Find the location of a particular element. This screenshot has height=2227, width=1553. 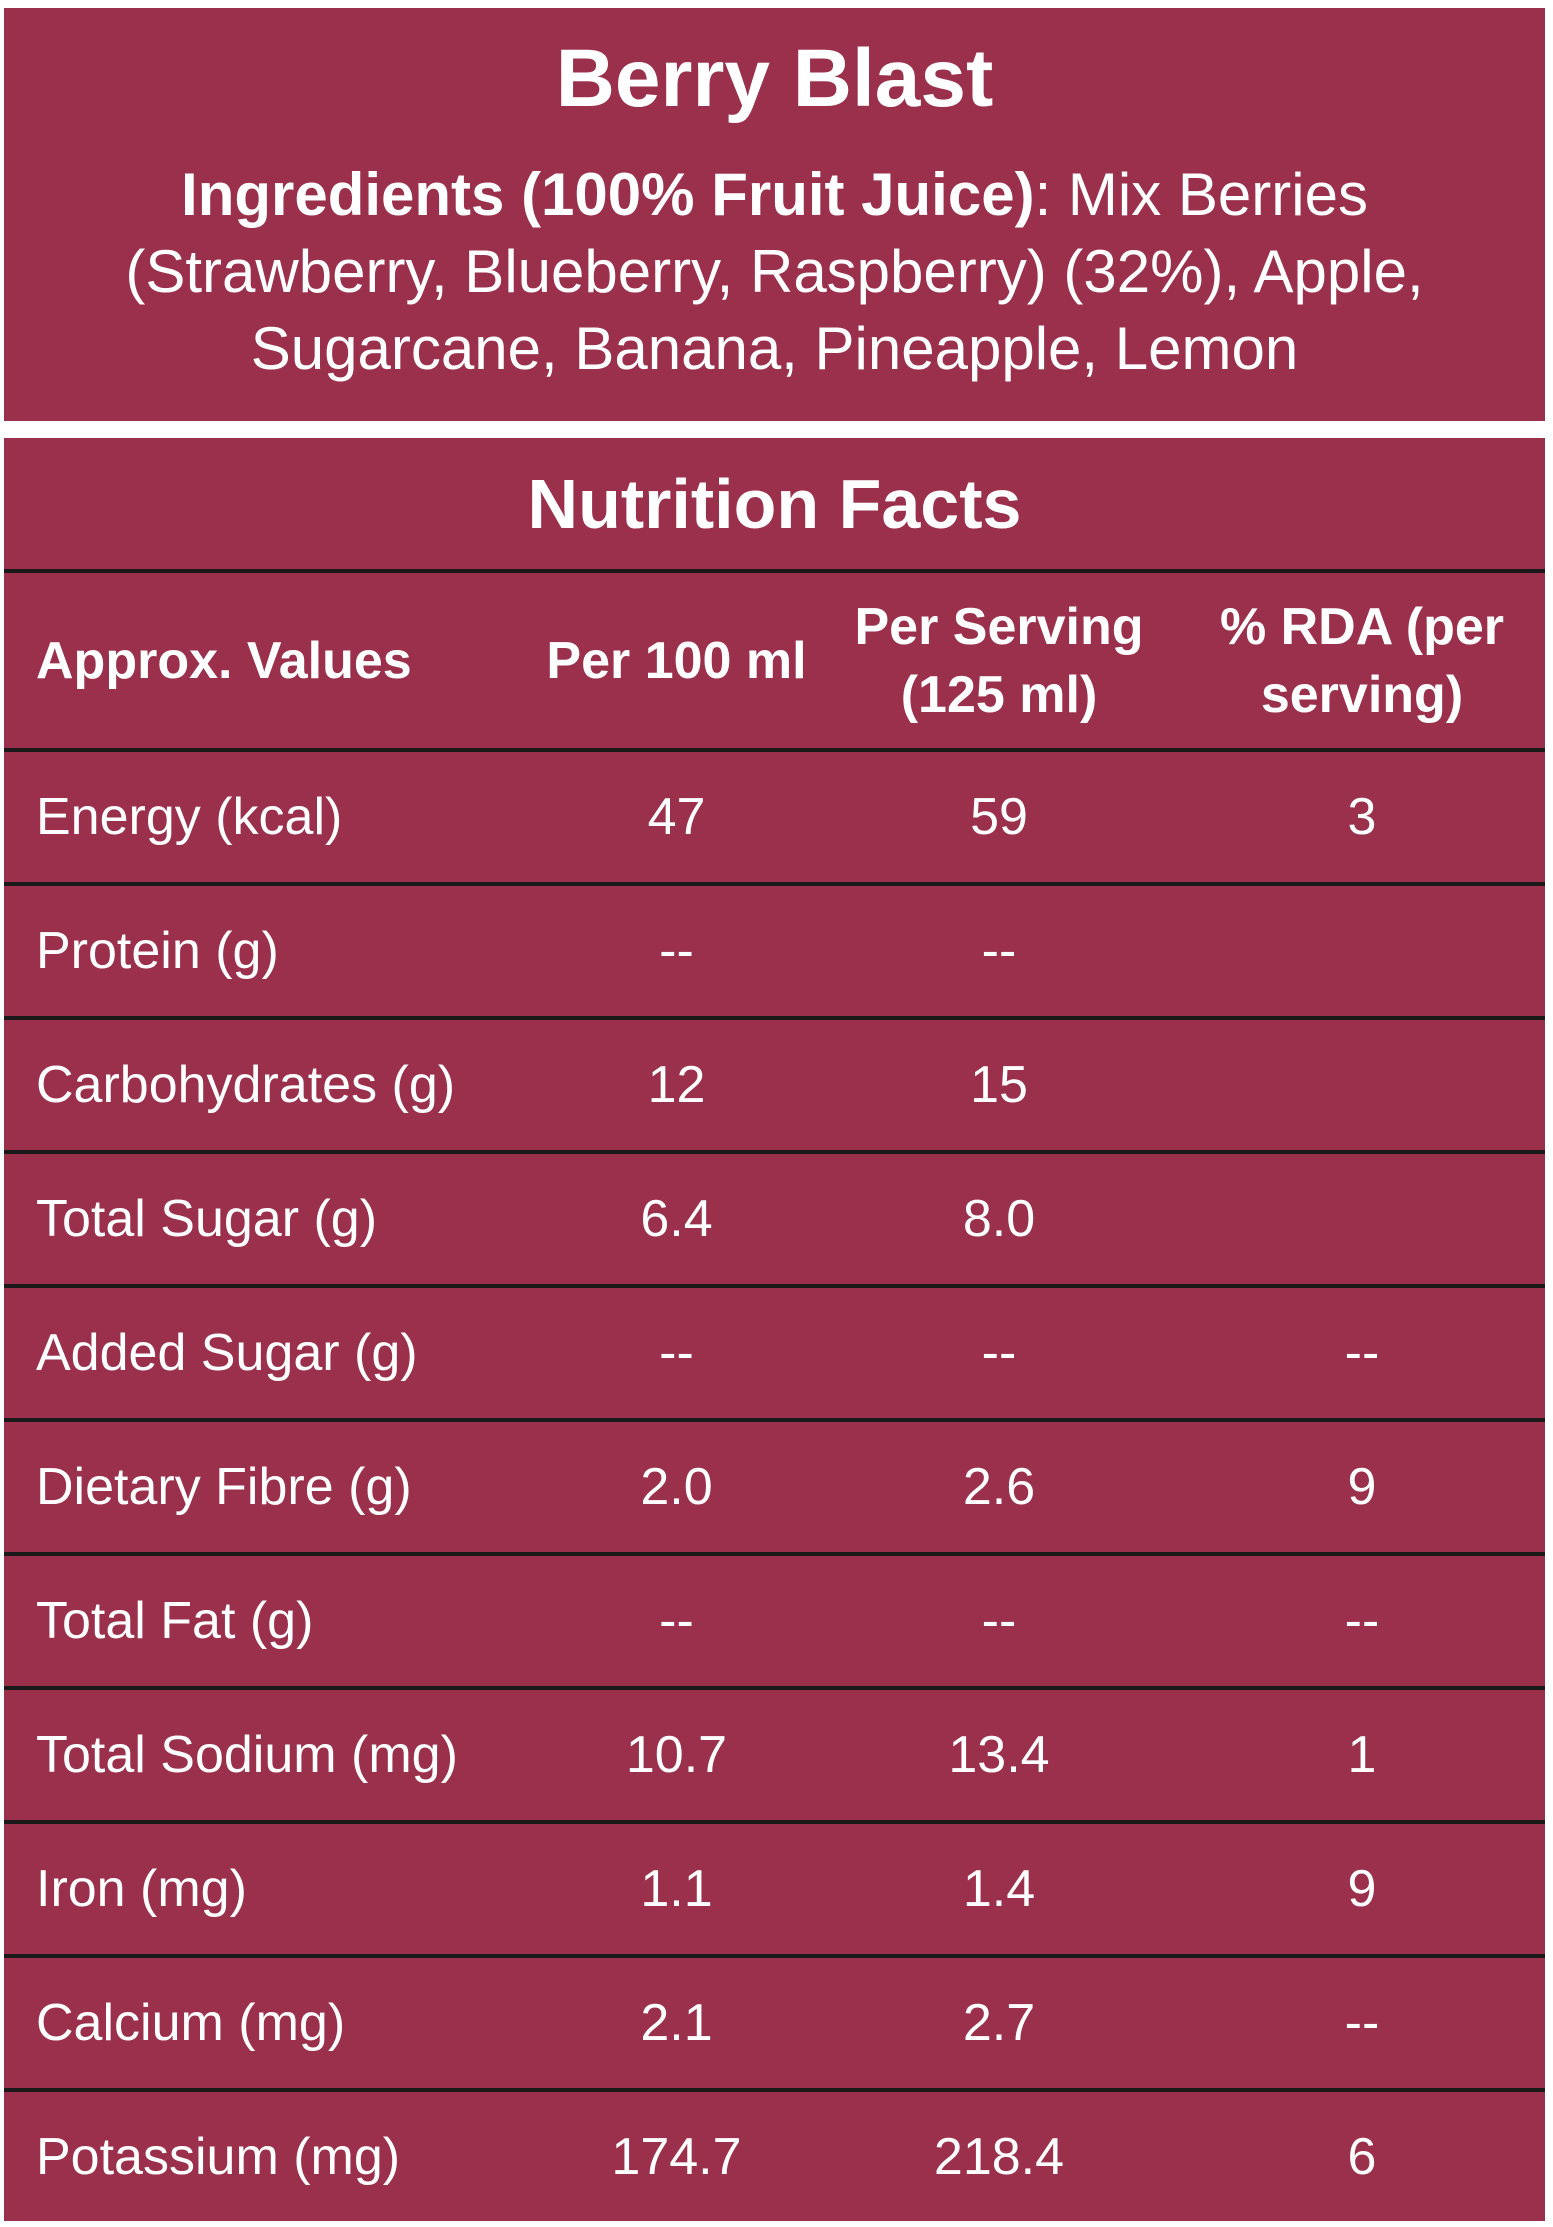

rda-value: 1 is located at coordinates (1362, 1756).